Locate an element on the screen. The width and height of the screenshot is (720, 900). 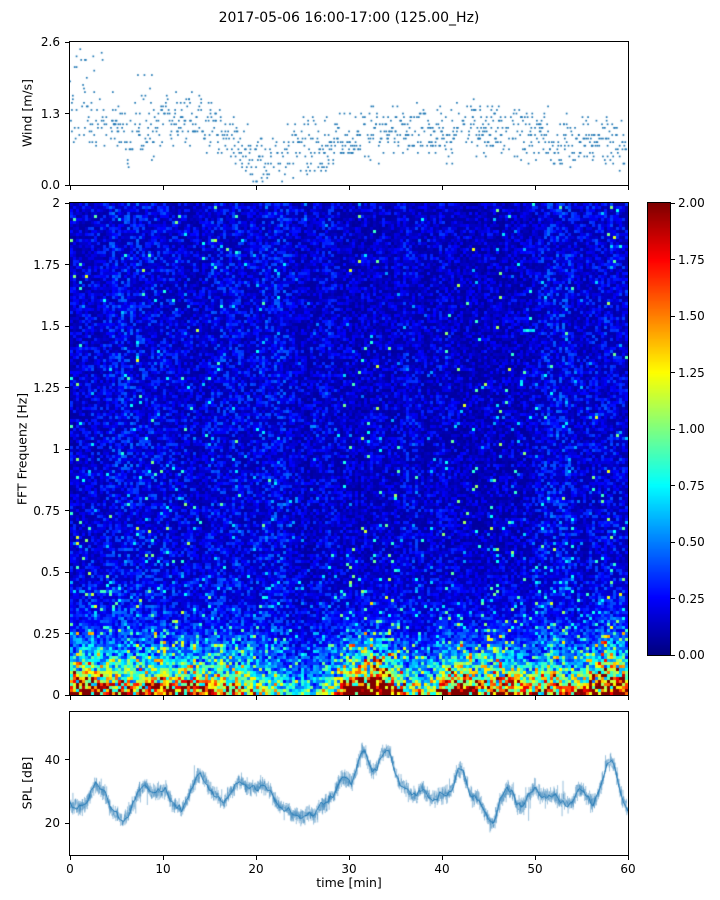
colorbar-canvas is located at coordinates (659, 429).